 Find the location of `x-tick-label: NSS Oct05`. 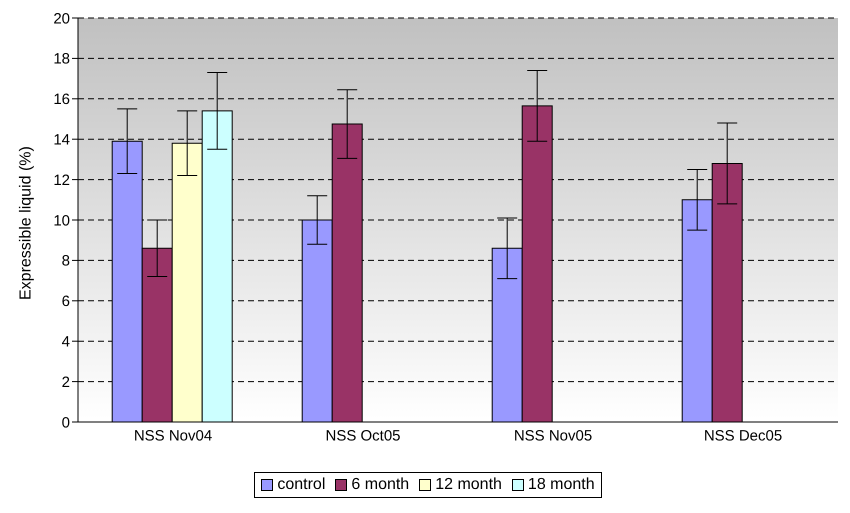

x-tick-label: NSS Oct05 is located at coordinates (363, 436).